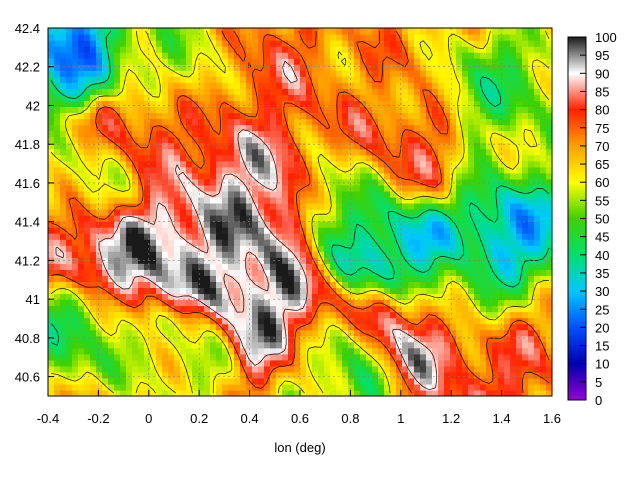 This screenshot has height=480, width=640. Describe the element at coordinates (602, 273) in the screenshot. I see `colorbar-tick-label: 35` at that location.